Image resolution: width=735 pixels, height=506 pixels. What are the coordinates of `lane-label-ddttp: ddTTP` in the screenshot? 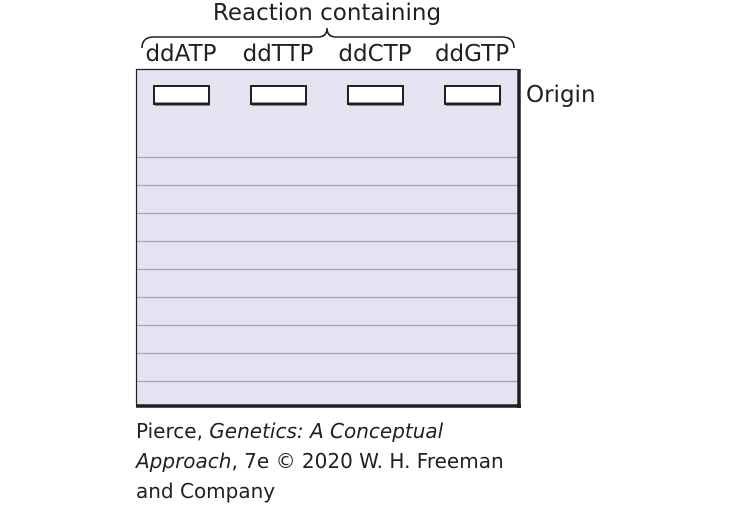 It's located at (278, 54).